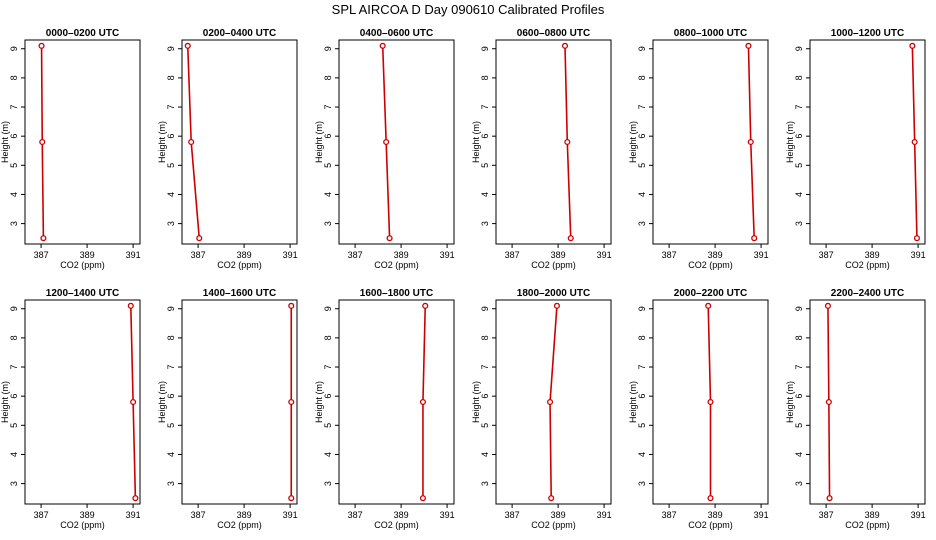 This screenshot has width=936, height=540. Describe the element at coordinates (82, 33) in the screenshot. I see `panel-title: 0000–0200 UTC` at that location.